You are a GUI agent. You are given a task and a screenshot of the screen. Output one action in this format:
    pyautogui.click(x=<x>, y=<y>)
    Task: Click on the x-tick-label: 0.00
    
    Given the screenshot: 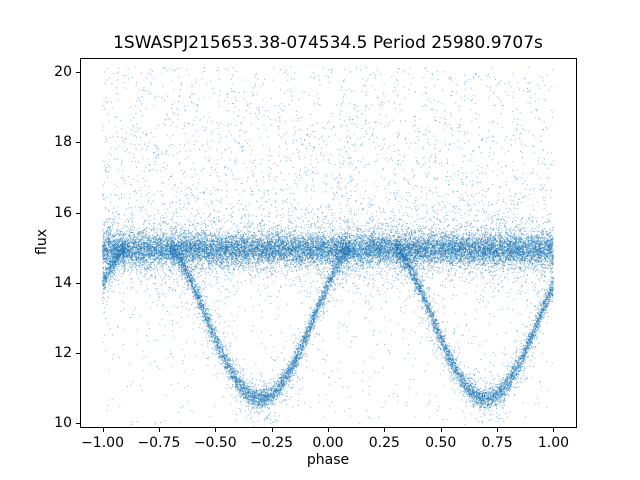 What is the action you would take?
    pyautogui.click(x=328, y=443)
    